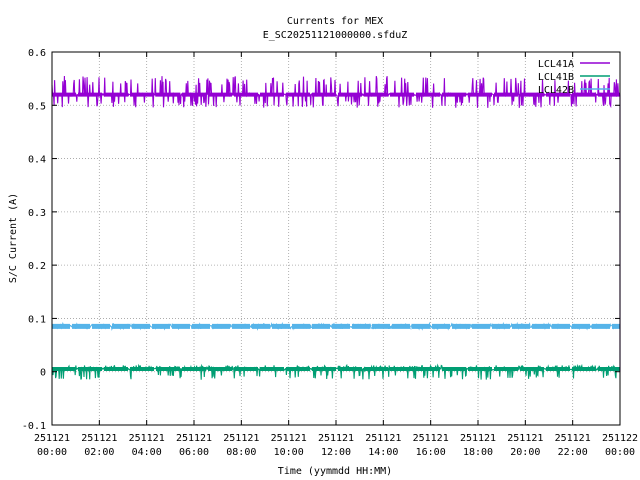 This screenshot has width=640, height=480. Describe the element at coordinates (383, 452) in the screenshot. I see `x-tick-time: 14:00` at that location.